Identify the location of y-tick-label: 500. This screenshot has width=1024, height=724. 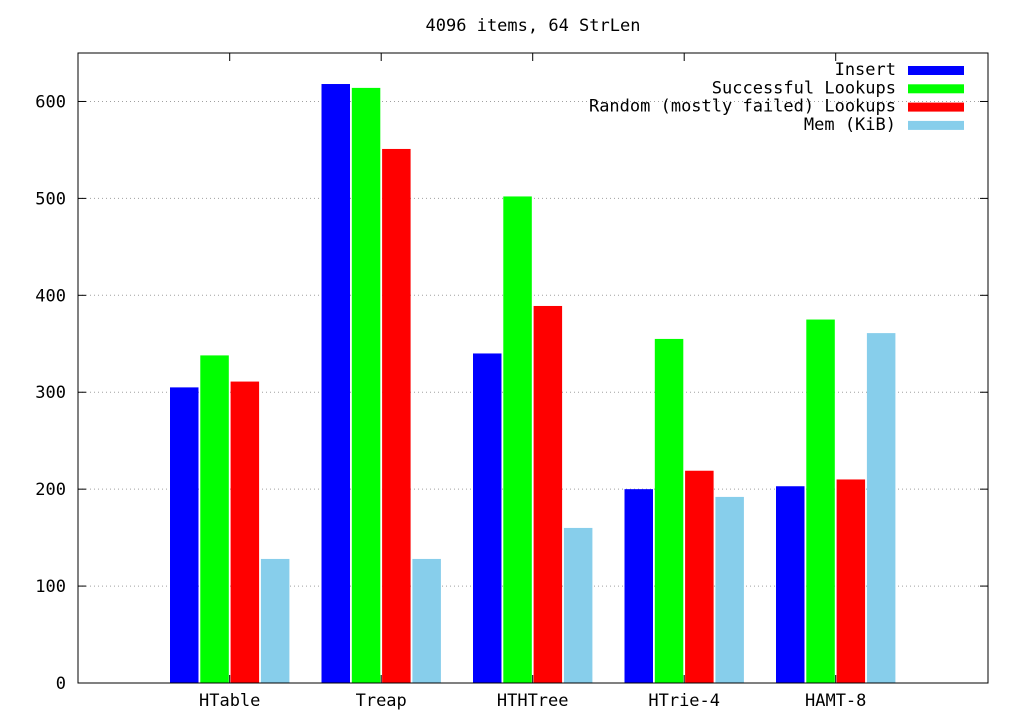
(50, 199).